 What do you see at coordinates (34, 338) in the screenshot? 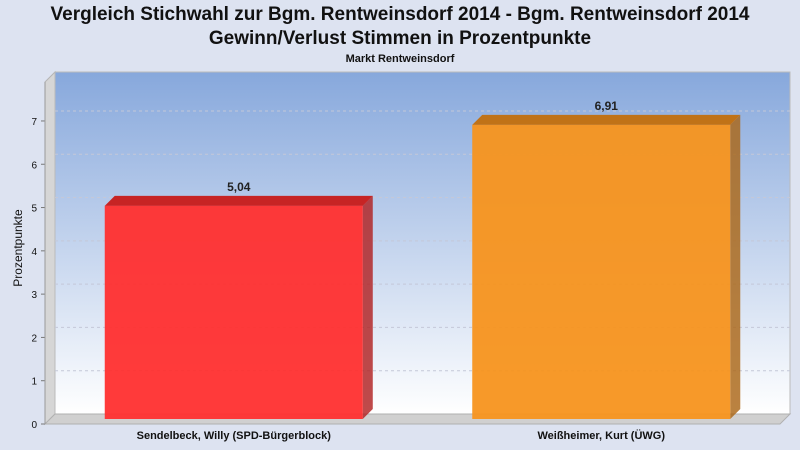
I see `y-tick-label: 2` at bounding box center [34, 338].